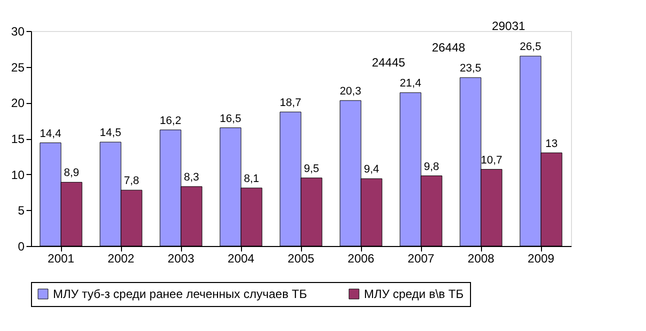 This screenshot has width=646, height=331. I want to click on x-tick-label: 2004, so click(241, 259).